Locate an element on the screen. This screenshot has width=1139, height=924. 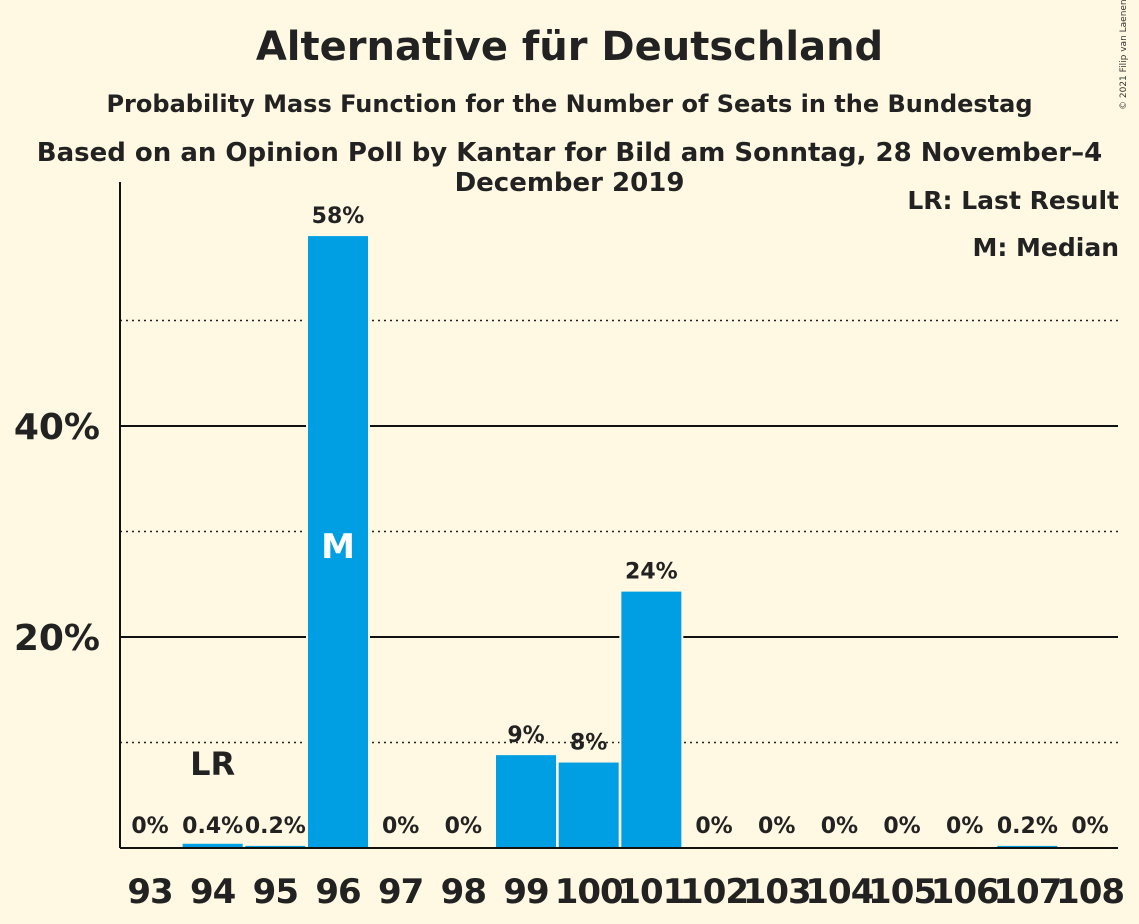
x-tick-label-98: 98 is located at coordinates (463, 892).